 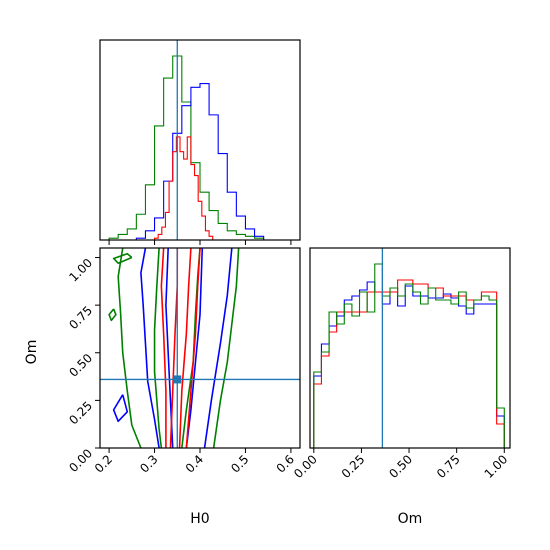 I want to click on hist-Om-ticks: 0.00 0.25 0.50 0.75 1.00, so click(x=400, y=464).